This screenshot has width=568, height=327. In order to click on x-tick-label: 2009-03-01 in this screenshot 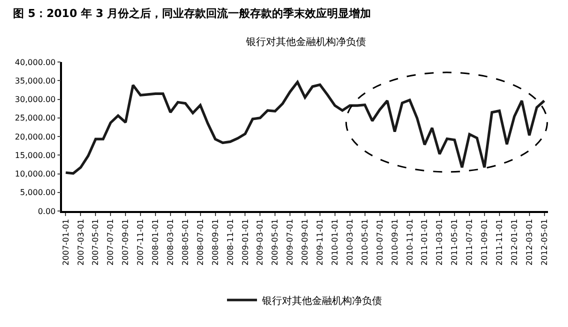, I will do `click(260, 242)`.